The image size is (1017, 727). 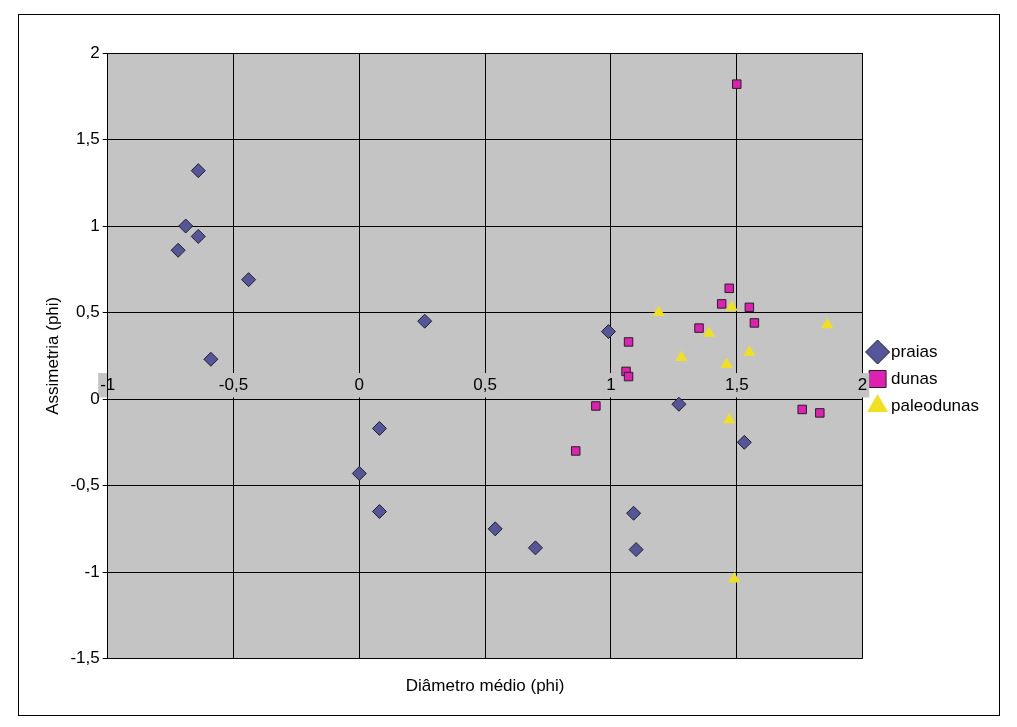 What do you see at coordinates (233, 384) in the screenshot?
I see `x-tick-label: -0,5` at bounding box center [233, 384].